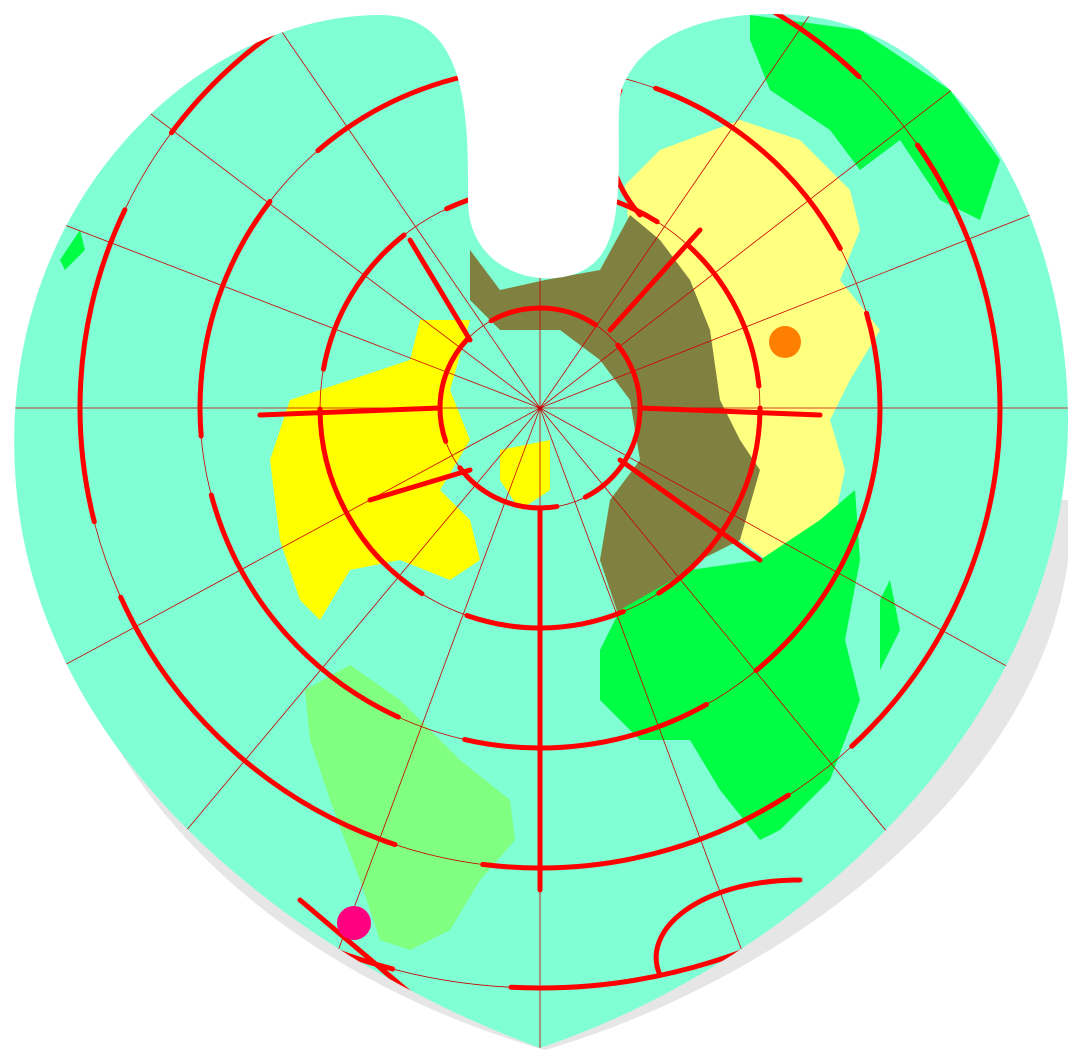  What do you see at coordinates (875, 117) in the screenshot?
I see `landmass-oceania` at bounding box center [875, 117].